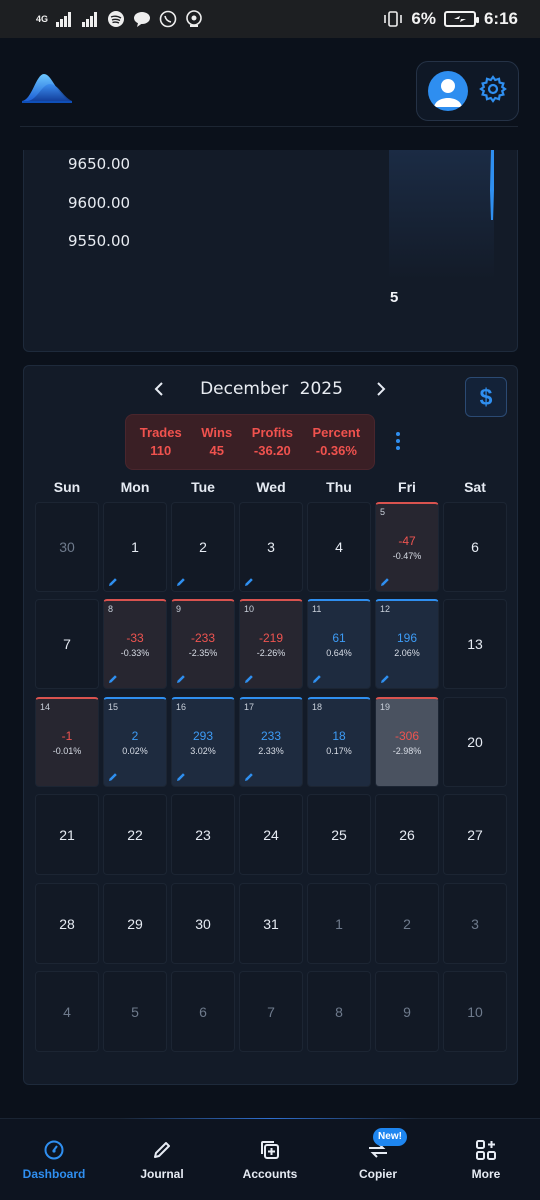  I want to click on day-number: 24, so click(271, 834).